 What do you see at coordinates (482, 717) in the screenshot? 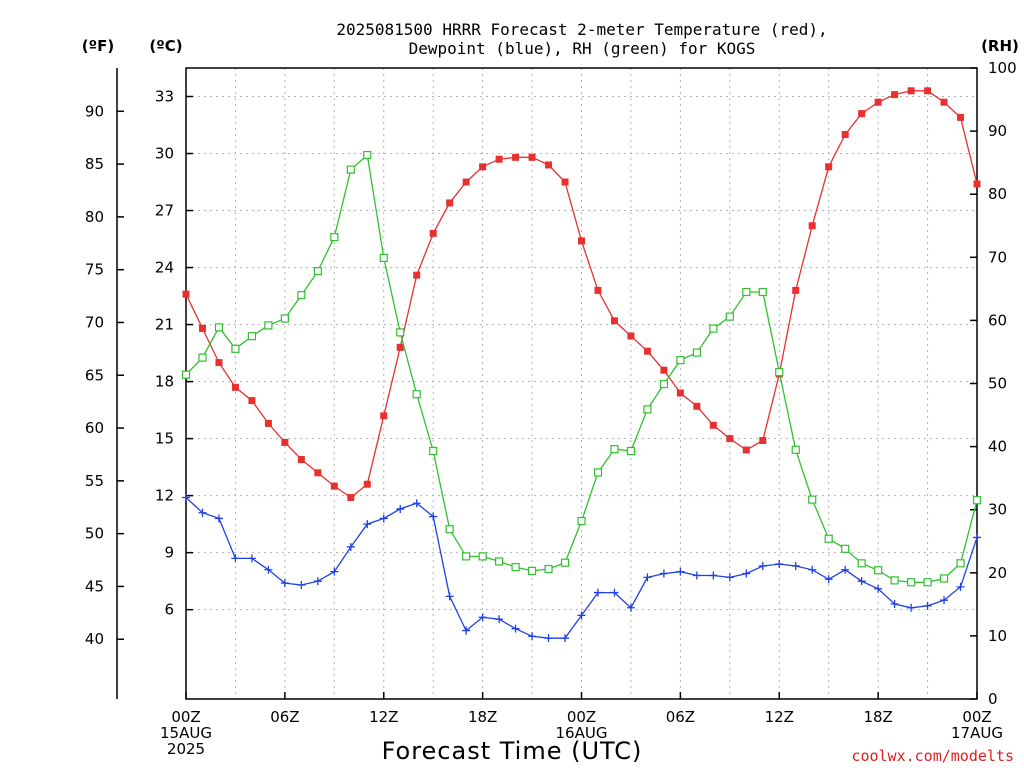
I see `x-tick-label: 18Z` at bounding box center [482, 717].